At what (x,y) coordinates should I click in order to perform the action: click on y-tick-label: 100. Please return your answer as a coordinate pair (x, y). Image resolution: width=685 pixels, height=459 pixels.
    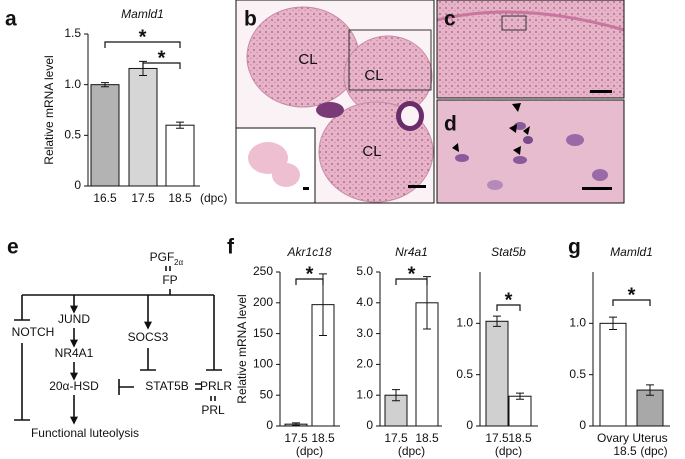
    Looking at the image, I should click on (263, 364).